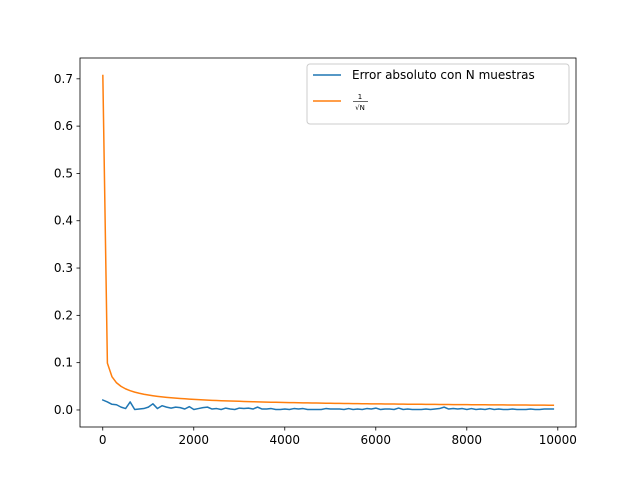  What do you see at coordinates (63, 410) in the screenshot?
I see `y-tick-label: 0.0` at bounding box center [63, 410].